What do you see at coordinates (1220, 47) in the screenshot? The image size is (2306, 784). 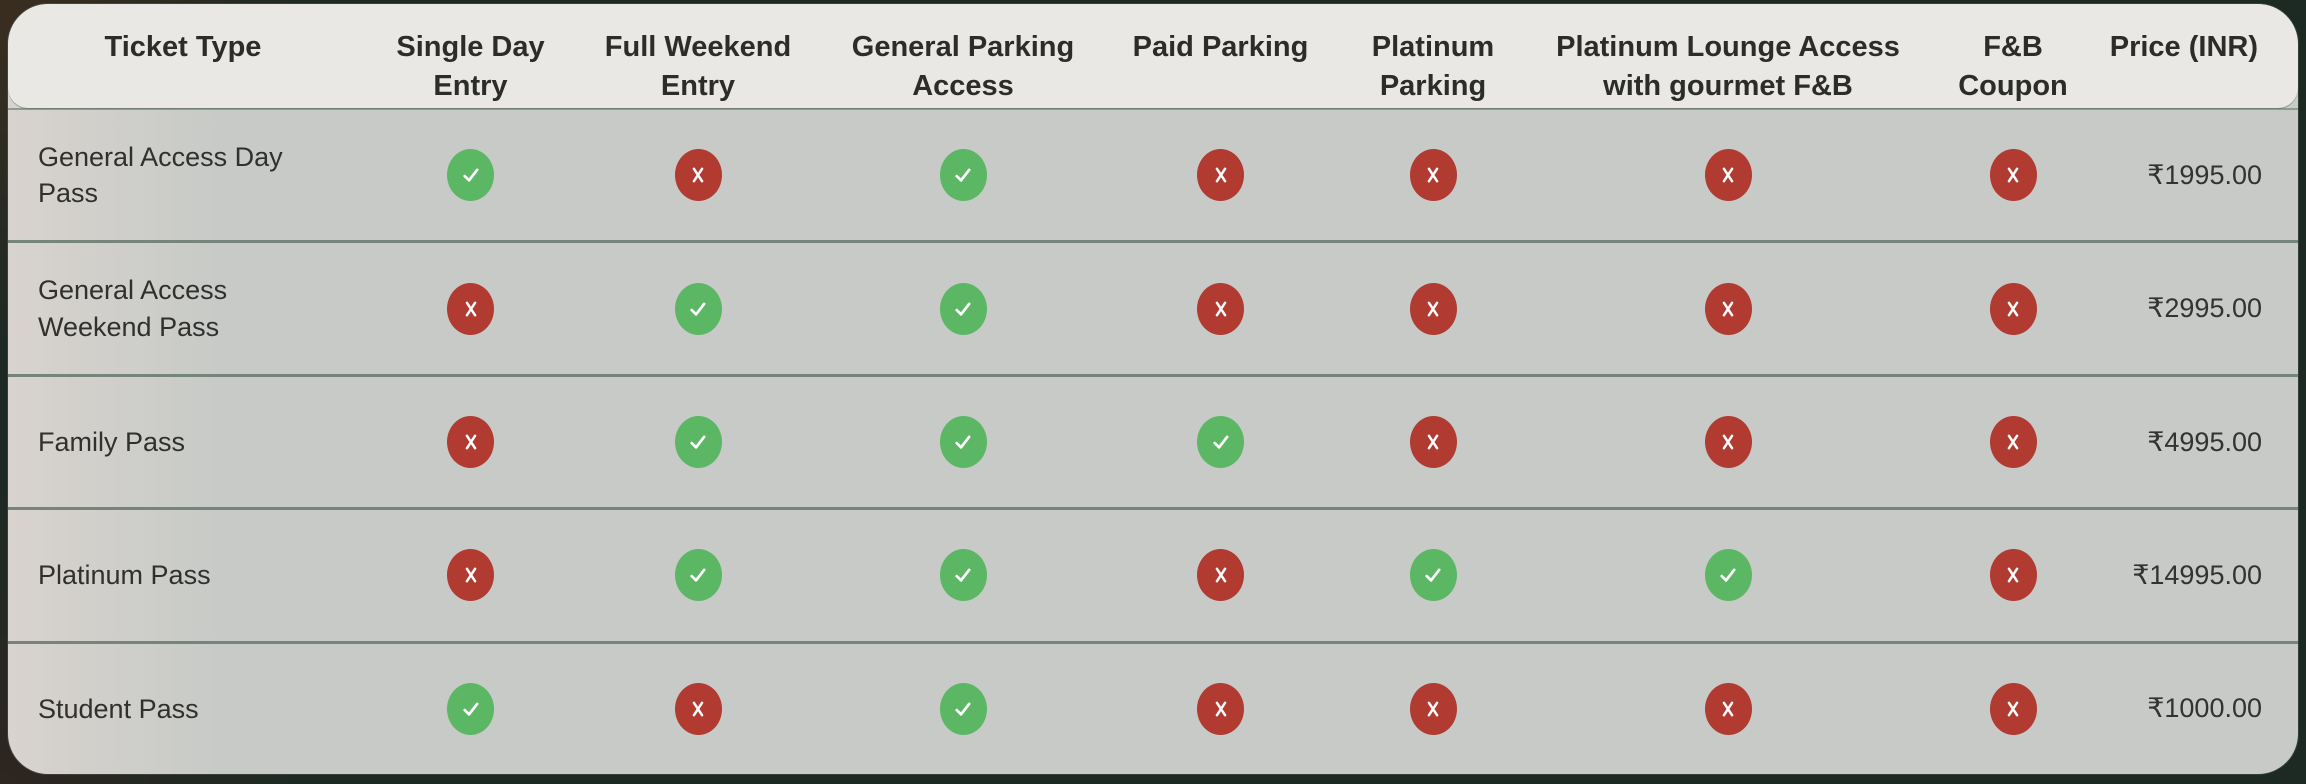 I see `column-header-paid-parking: Paid Parking` at bounding box center [1220, 47].